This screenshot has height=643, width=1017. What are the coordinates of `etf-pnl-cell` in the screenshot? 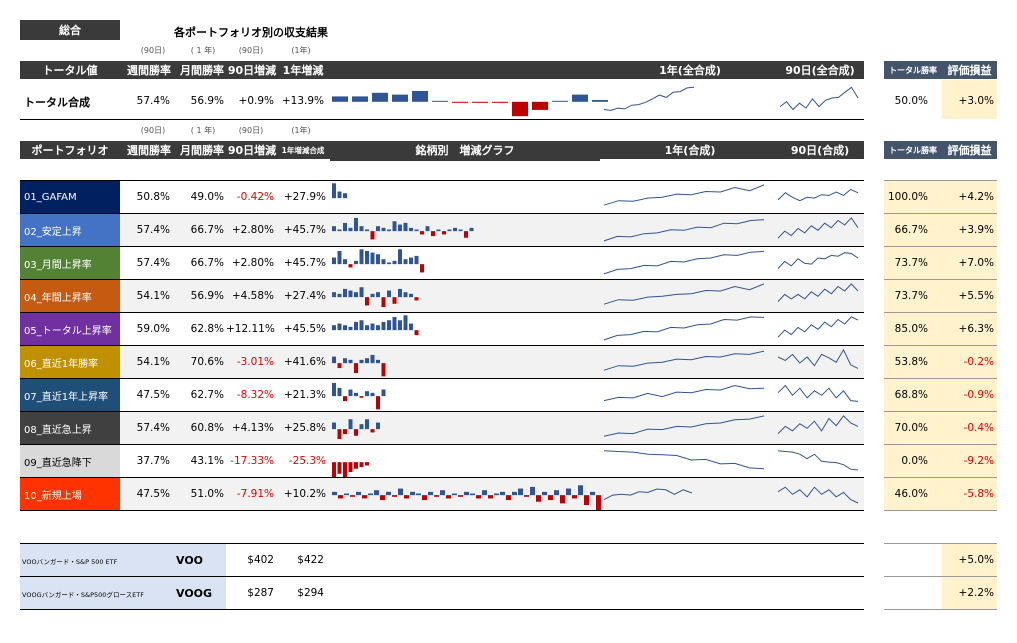 It's located at (969, 593).